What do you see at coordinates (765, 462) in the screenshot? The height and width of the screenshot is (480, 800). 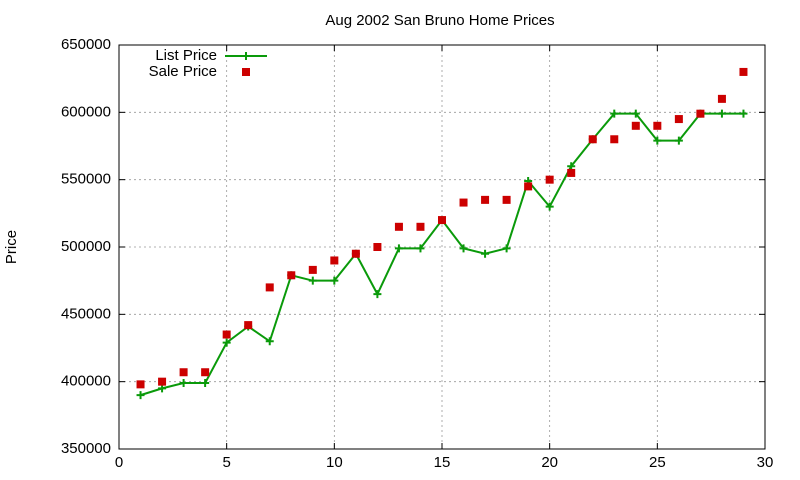 I see `x-tick-label: 30` at bounding box center [765, 462].